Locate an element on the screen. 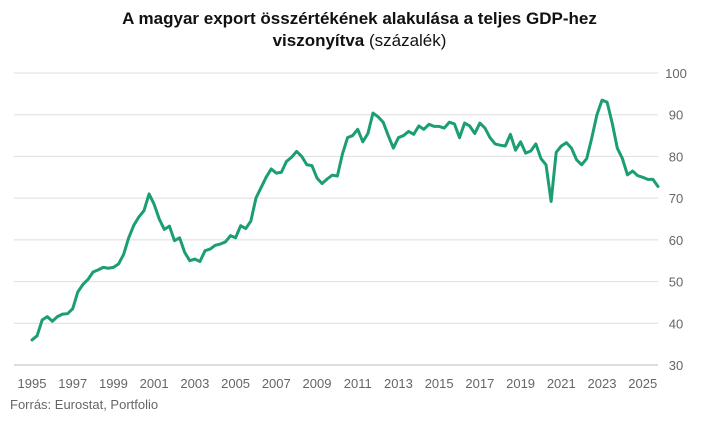 The width and height of the screenshot is (719, 421). chart-title-unit: (százalék) is located at coordinates (405, 40).